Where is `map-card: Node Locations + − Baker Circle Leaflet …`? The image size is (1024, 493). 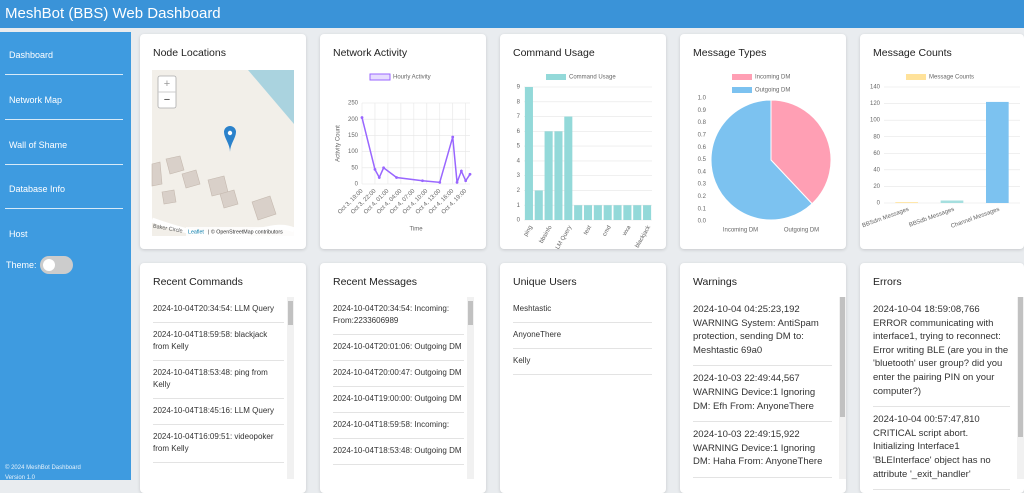 map-card: Node Locations + − Baker Circle Leaflet … is located at coordinates (223, 141).